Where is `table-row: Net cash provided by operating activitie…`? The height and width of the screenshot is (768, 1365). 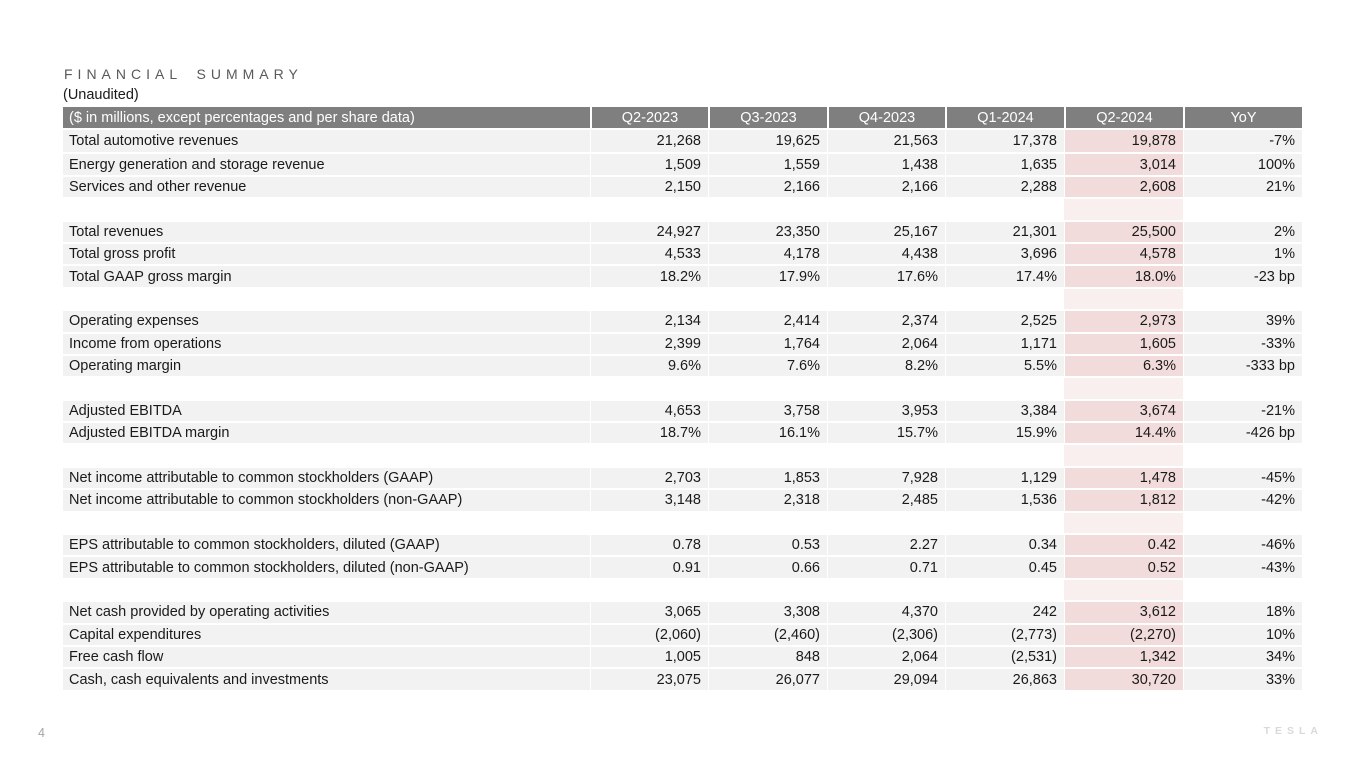
table-row: Net cash provided by operating activitie… is located at coordinates (682, 611).